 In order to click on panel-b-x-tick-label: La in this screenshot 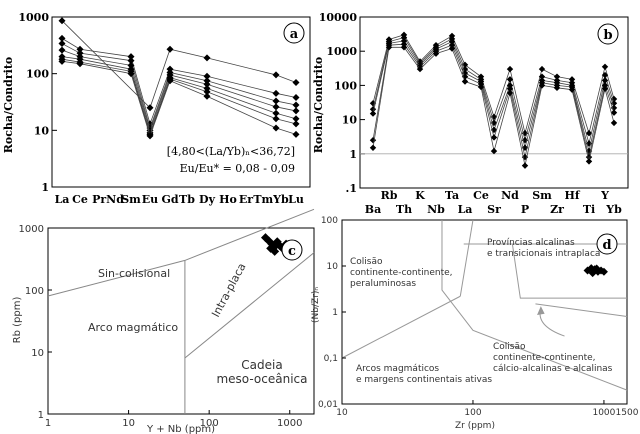, I will do `click(465, 209)`.